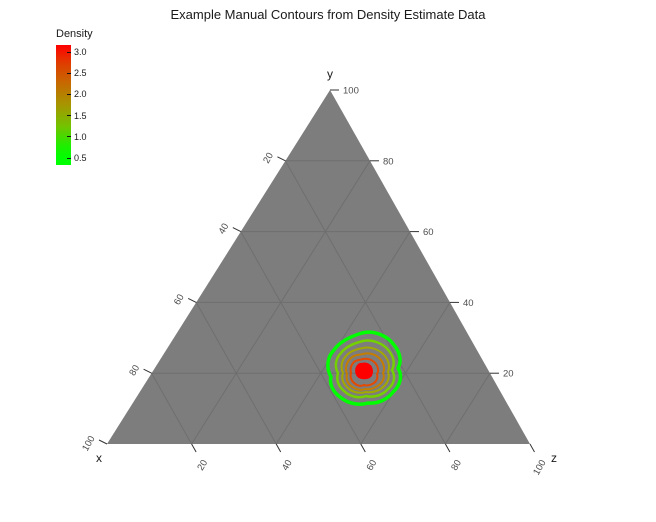  What do you see at coordinates (80, 73) in the screenshot?
I see `legend-tick-label: 2.5` at bounding box center [80, 73].